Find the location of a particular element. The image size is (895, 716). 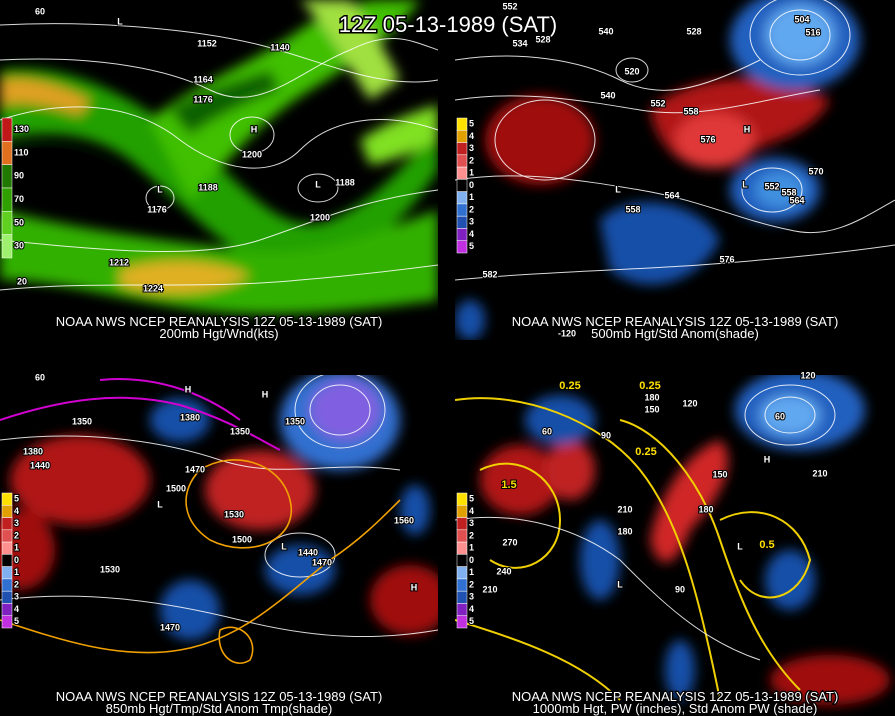

contour-label: 270 is located at coordinates (509, 542).